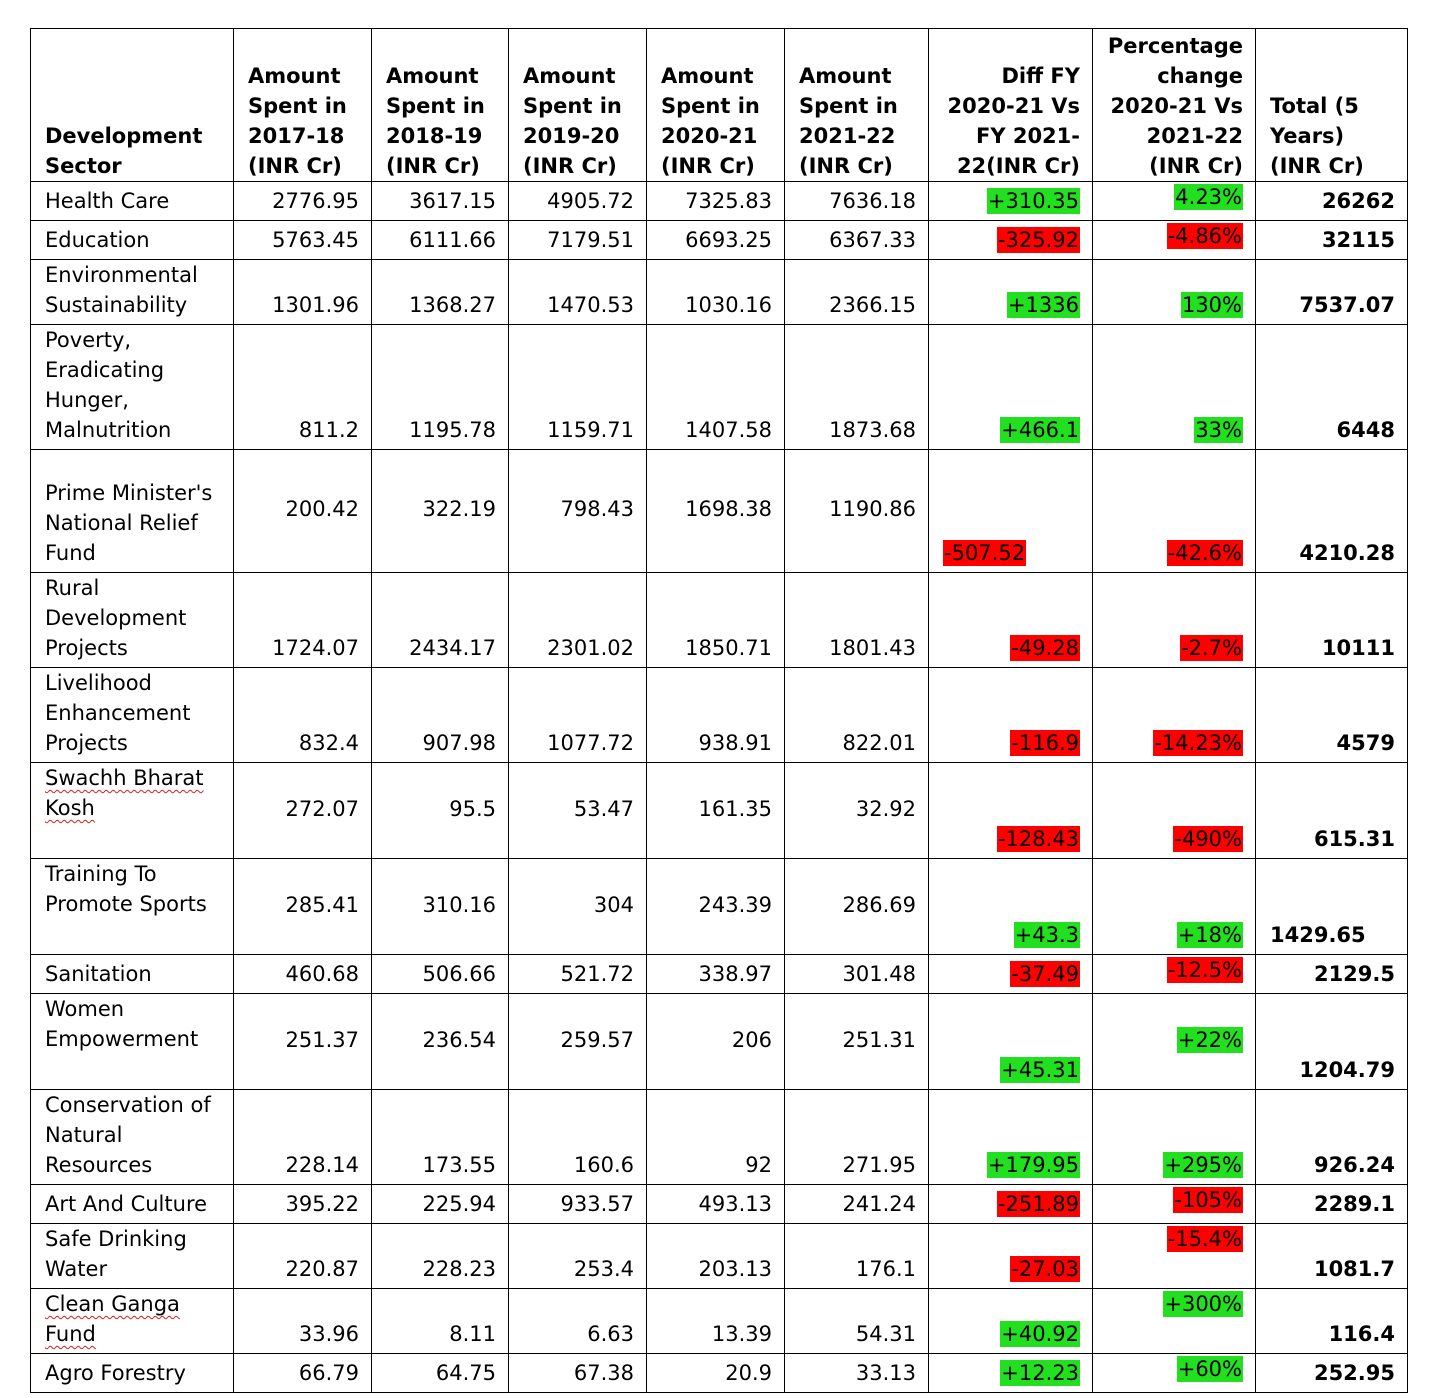  I want to click on cell-diff: -251.89, so click(1010, 1204).